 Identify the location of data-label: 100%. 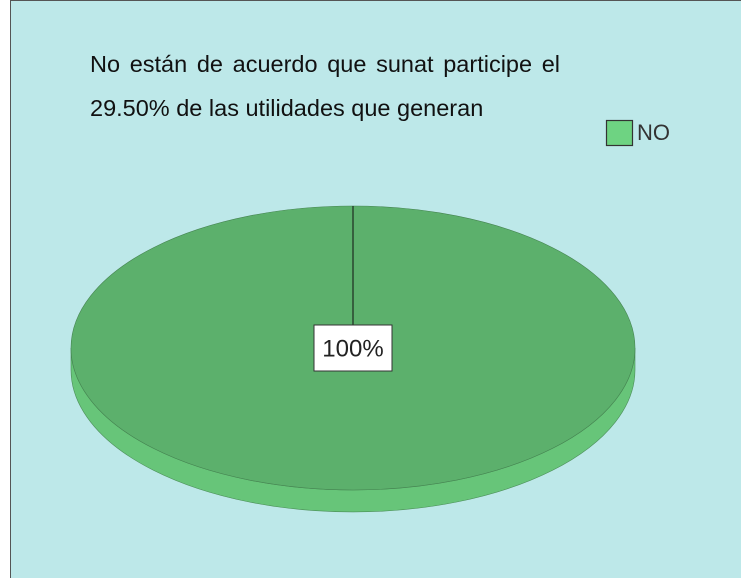
(352, 348).